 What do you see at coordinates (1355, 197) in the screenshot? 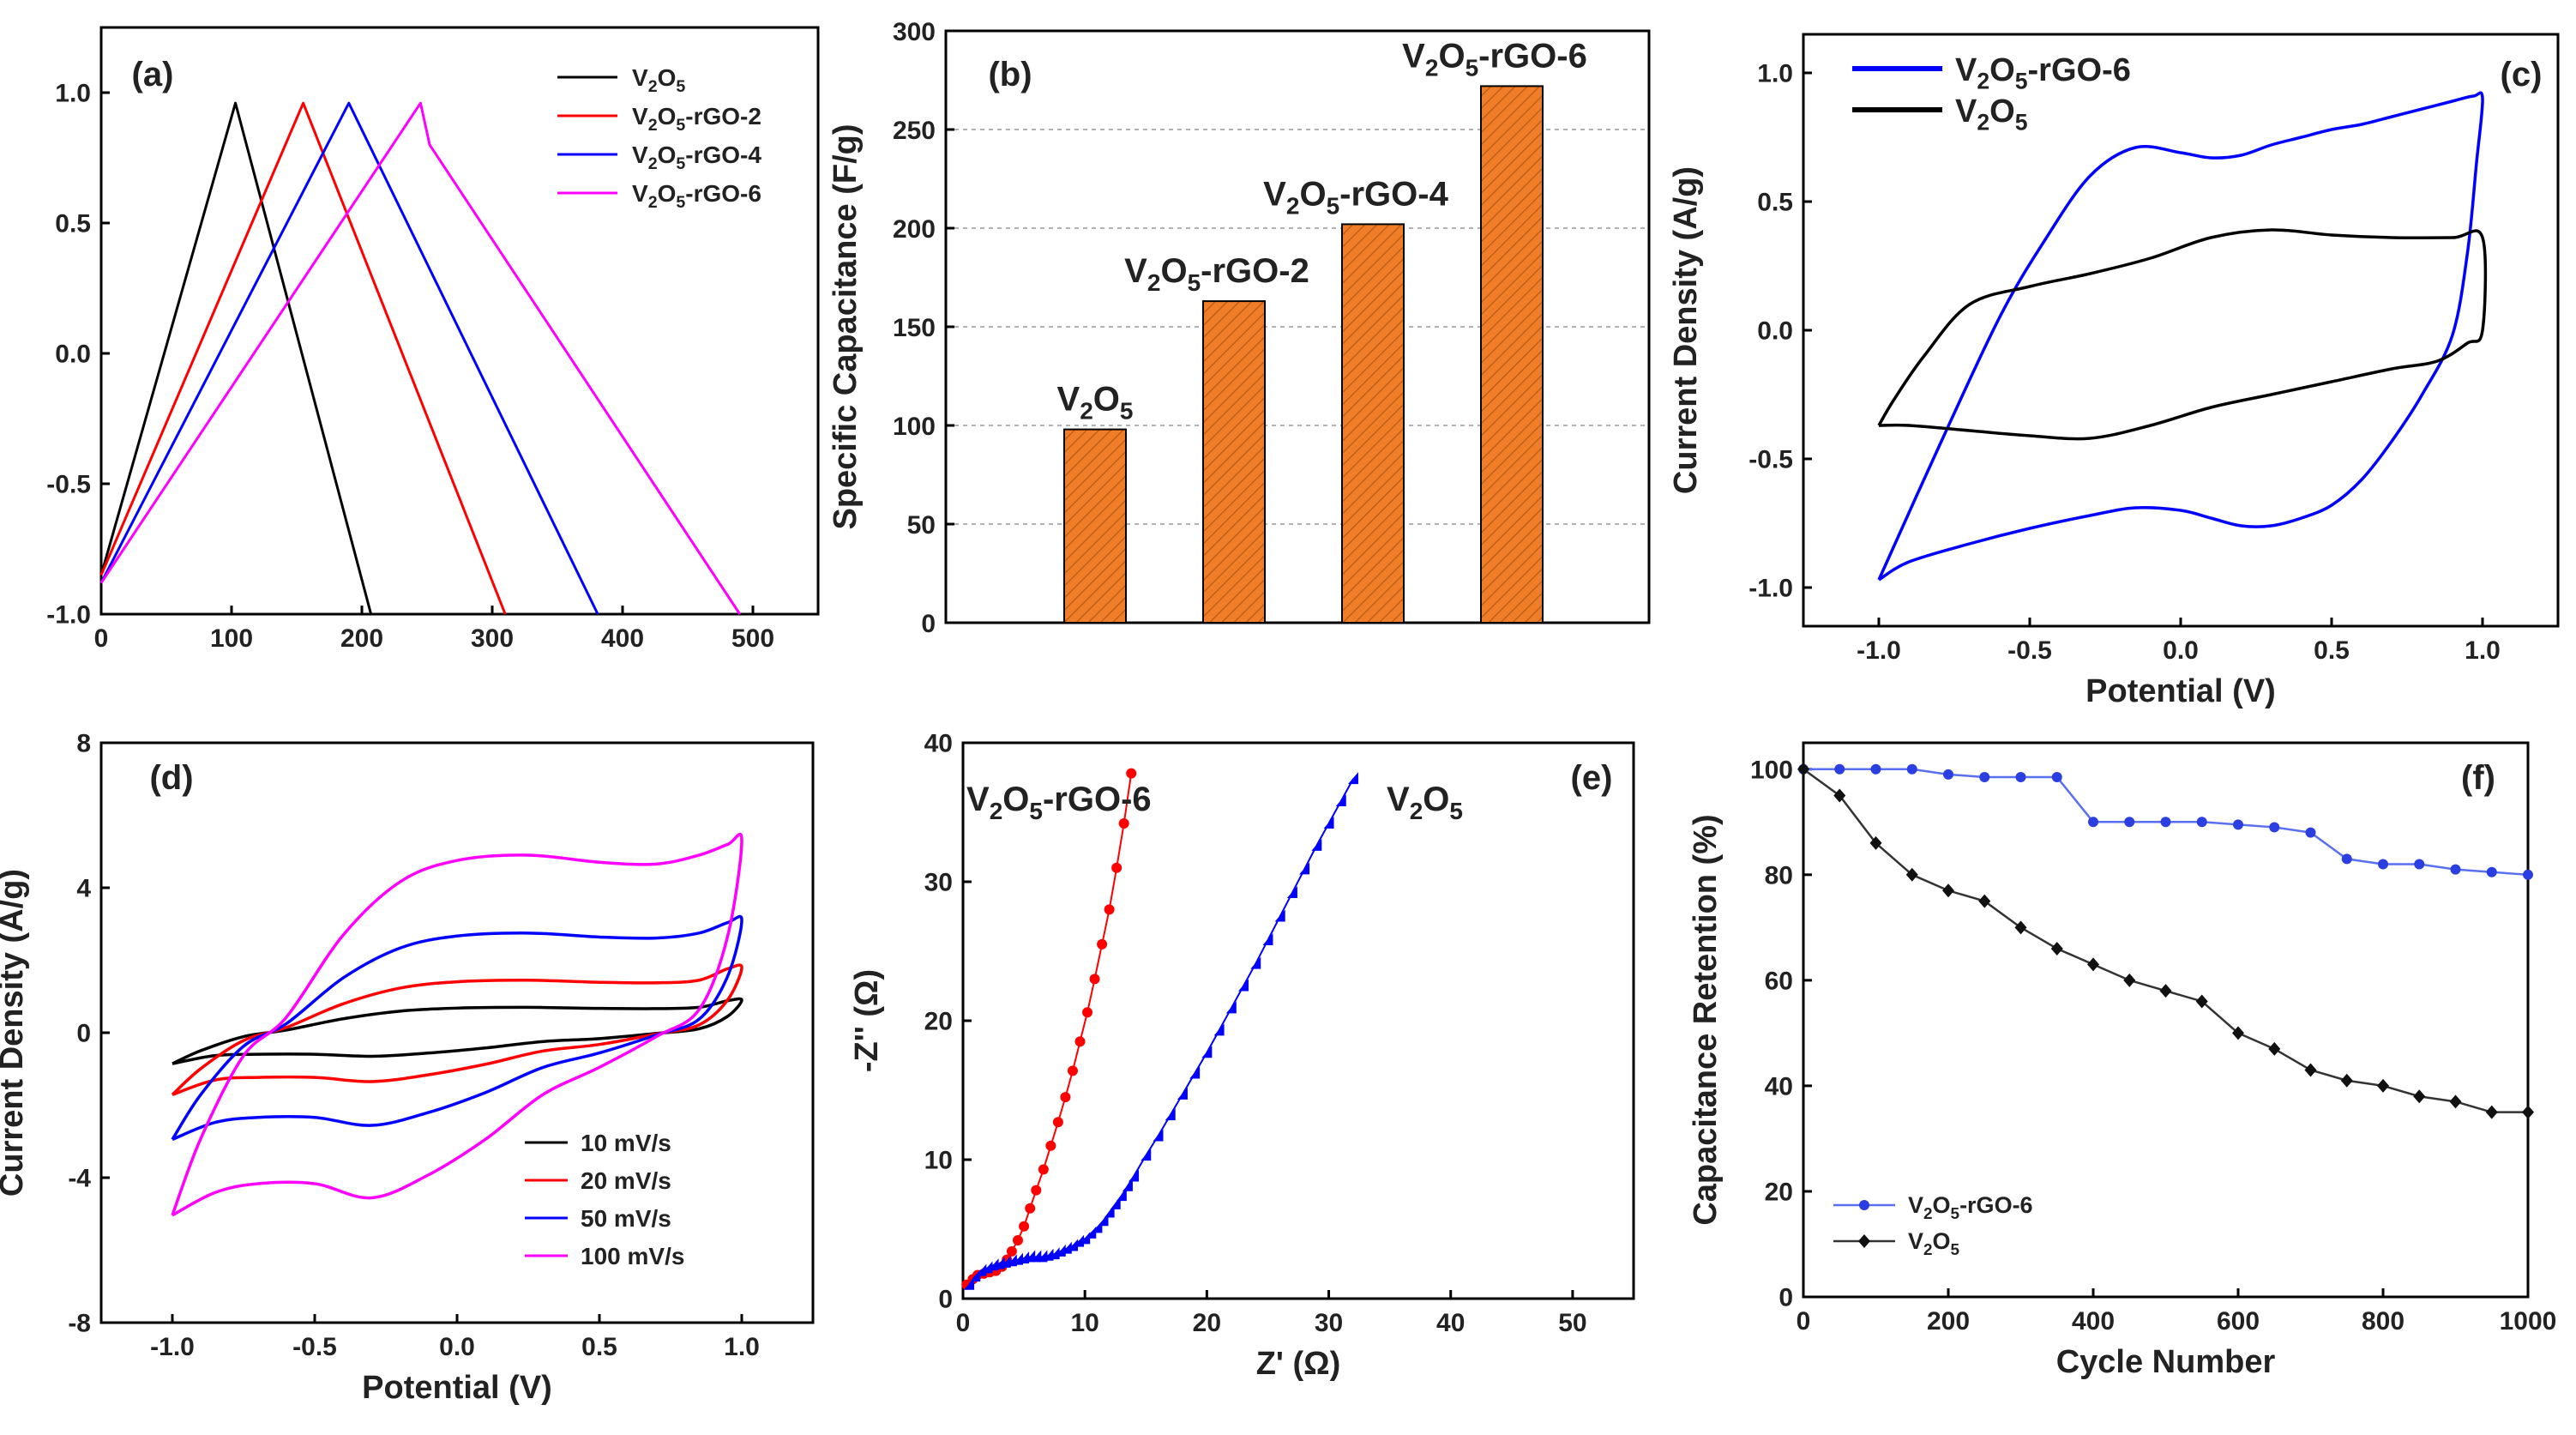
I see `bar-label-2: V2​O5​-rGO-4` at bounding box center [1355, 197].